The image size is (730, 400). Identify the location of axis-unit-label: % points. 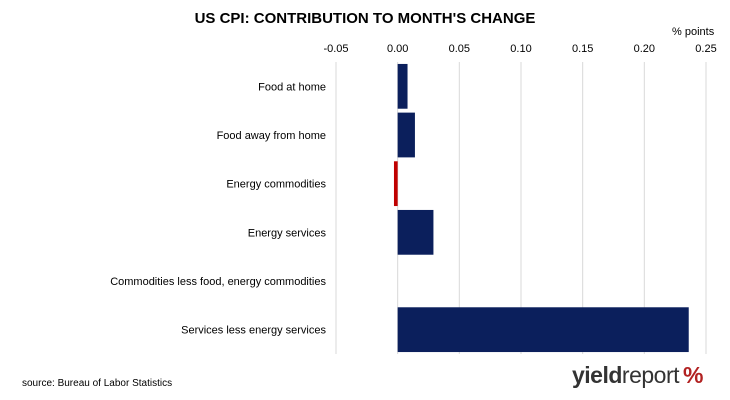
(693, 32).